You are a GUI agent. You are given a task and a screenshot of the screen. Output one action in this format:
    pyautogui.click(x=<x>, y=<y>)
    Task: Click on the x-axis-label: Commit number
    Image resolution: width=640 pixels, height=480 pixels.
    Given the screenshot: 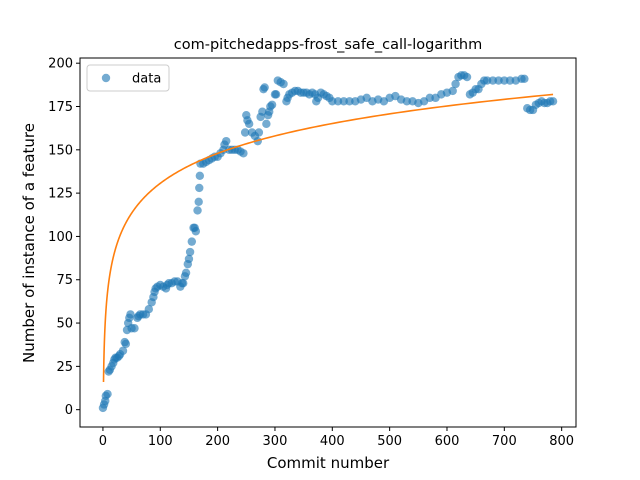 What is the action you would take?
    pyautogui.click(x=328, y=463)
    